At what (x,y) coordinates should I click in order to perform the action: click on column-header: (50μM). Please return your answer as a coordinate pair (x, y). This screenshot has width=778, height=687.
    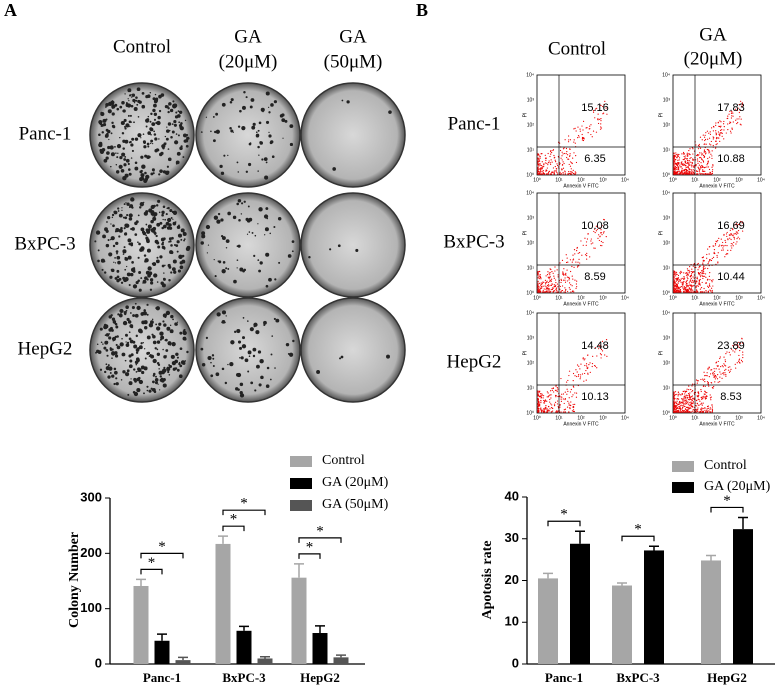
    Looking at the image, I should click on (353, 61).